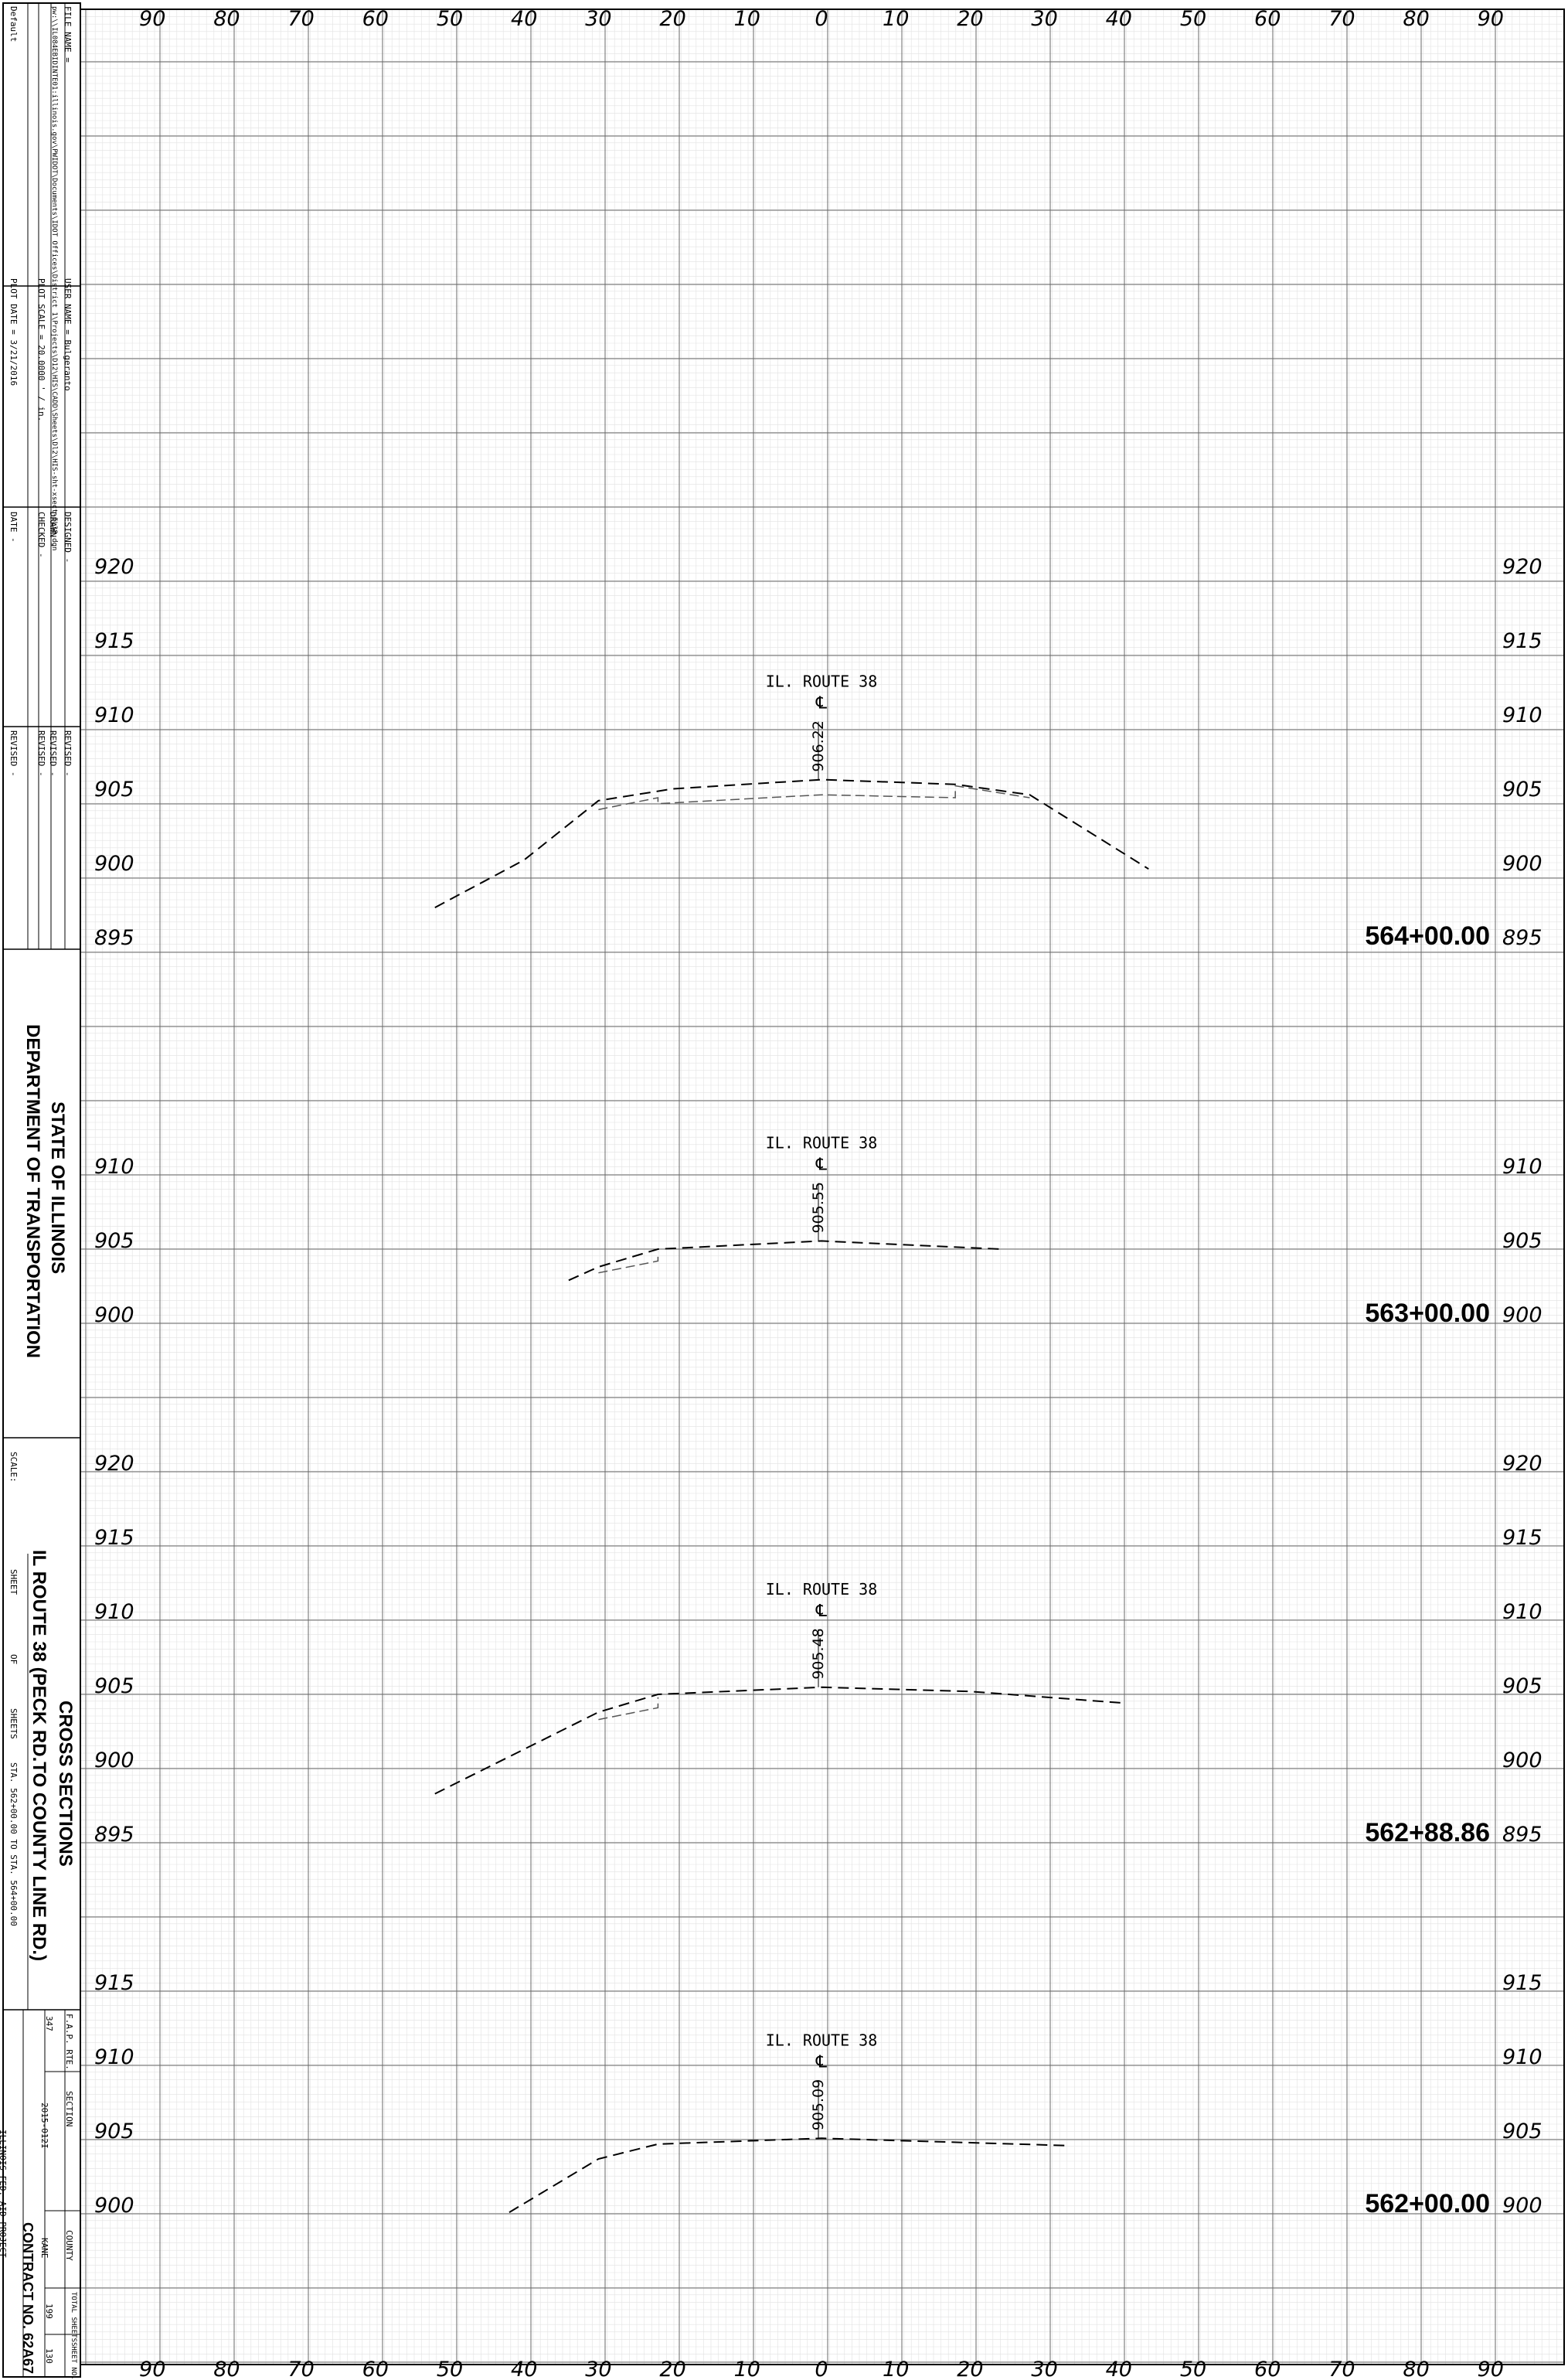  Describe the element at coordinates (14, 527) in the screenshot. I see `date-label: DATE -` at that location.